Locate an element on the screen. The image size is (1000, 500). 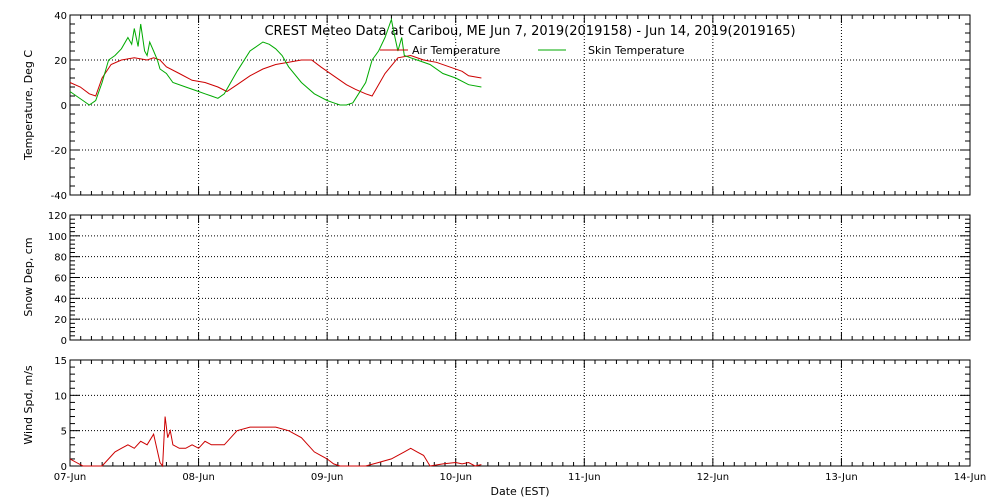
x-tick-label: 14-Jun is located at coordinates (970, 477).